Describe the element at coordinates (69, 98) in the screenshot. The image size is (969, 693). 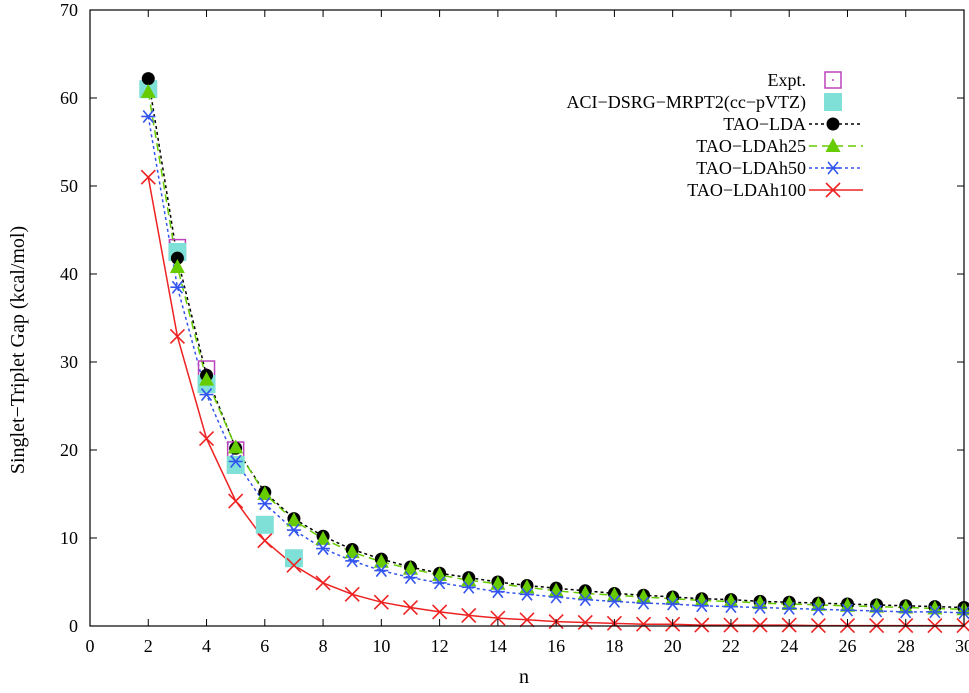
I see `y-tick-label: 60` at that location.